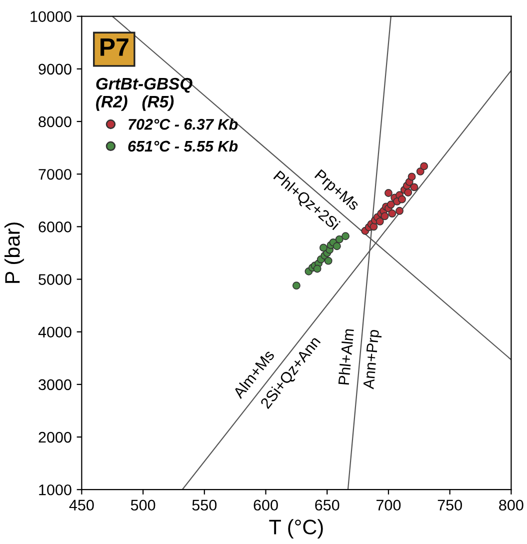 Image resolution: width=527 pixels, height=544 pixels. What do you see at coordinates (144, 94) in the screenshot?
I see `legend-title: GrtBt-GBSQ (R2) (R5)` at bounding box center [144, 94].